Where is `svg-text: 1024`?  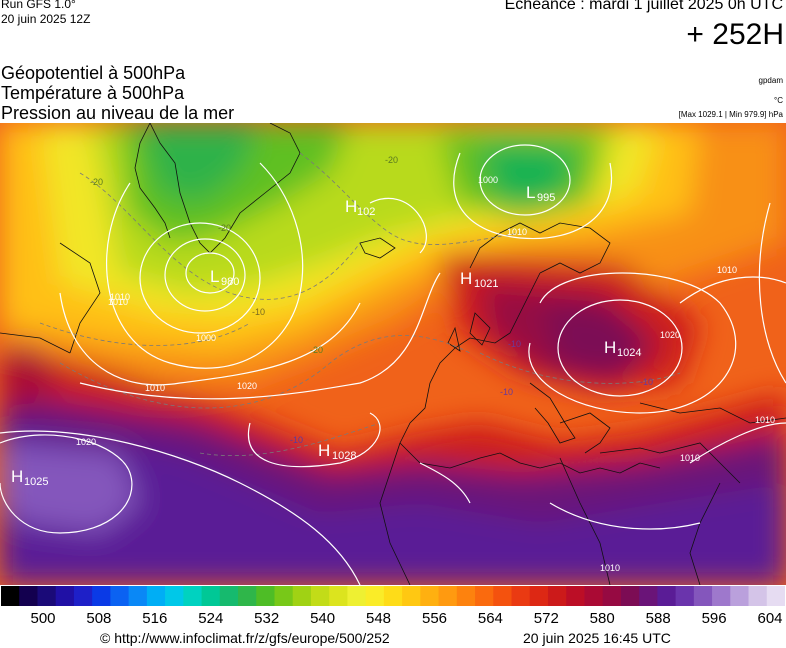
svg-text: 1024 is located at coordinates (629, 353).